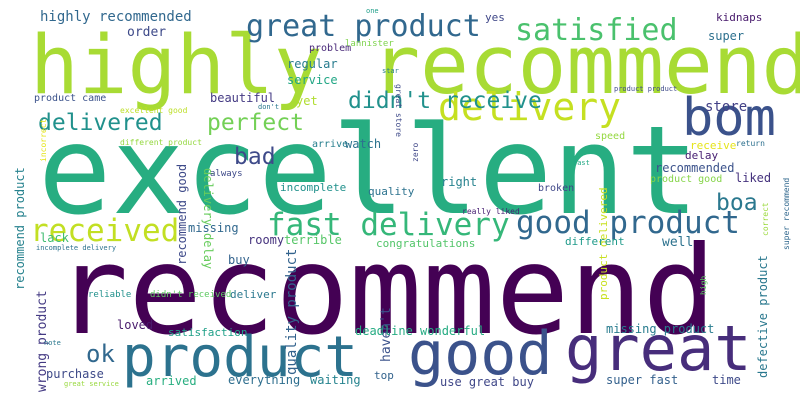 The image size is (800, 400). Describe the element at coordinates (703, 285) in the screenshot. I see `word-high: high` at that location.